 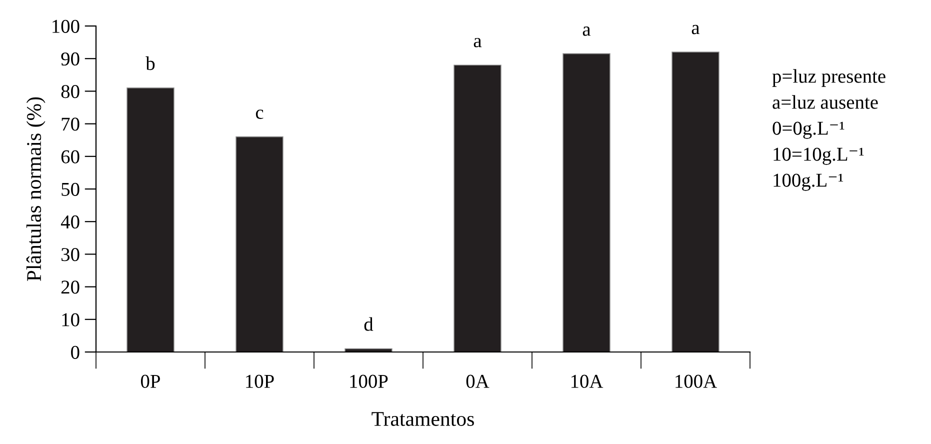 What do you see at coordinates (70, 59) in the screenshot?
I see `y-tick-label: 90` at bounding box center [70, 59].